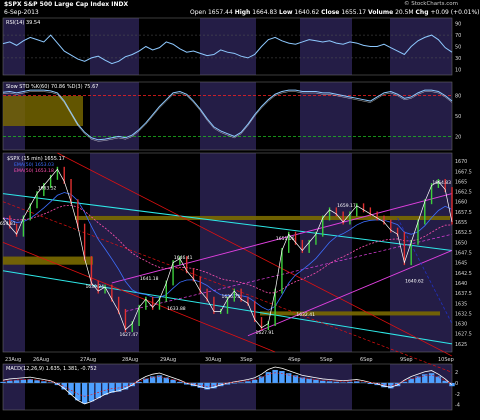 This screenshot has height=420, width=480. What do you see at coordinates (346, 206) in the screenshot?
I see `price-annotation: 1659.17` at bounding box center [346, 206].